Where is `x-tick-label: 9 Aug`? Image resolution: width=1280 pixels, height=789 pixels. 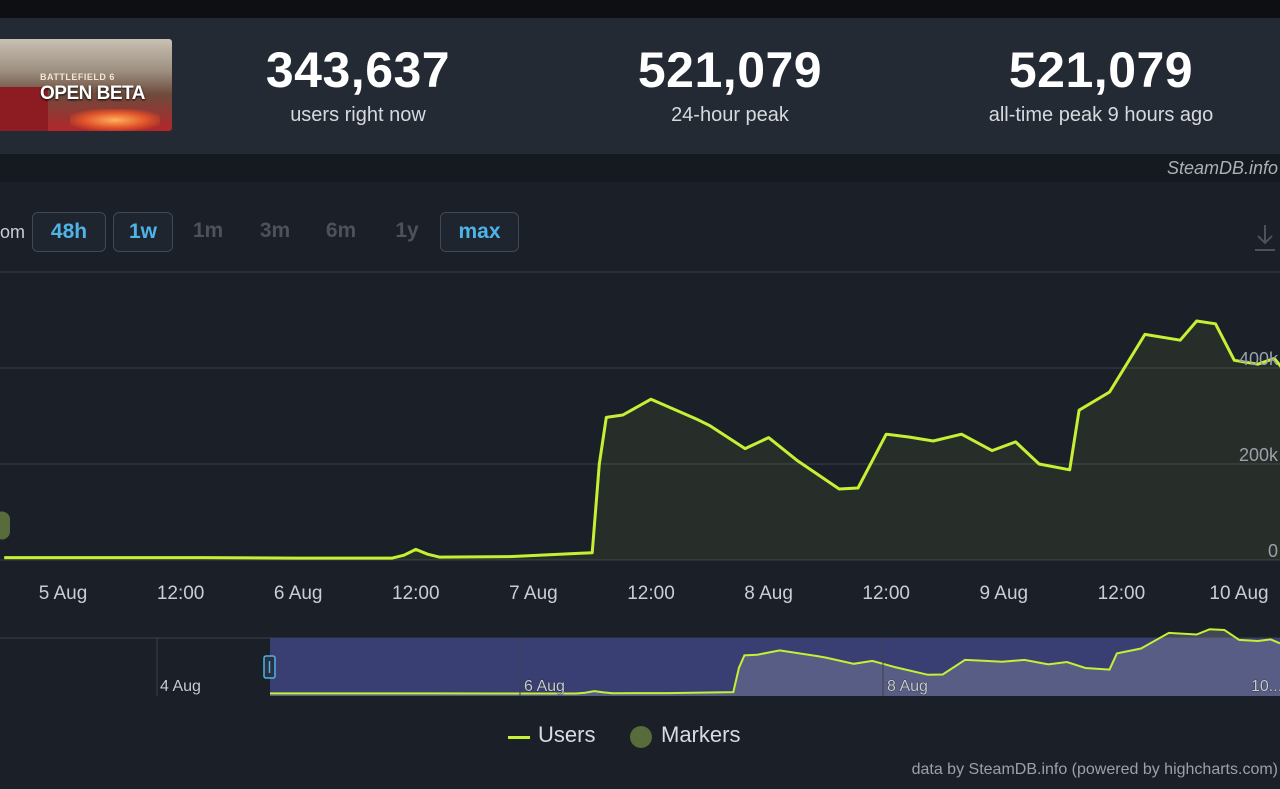 x-tick-label: 9 Aug is located at coordinates (1003, 593).